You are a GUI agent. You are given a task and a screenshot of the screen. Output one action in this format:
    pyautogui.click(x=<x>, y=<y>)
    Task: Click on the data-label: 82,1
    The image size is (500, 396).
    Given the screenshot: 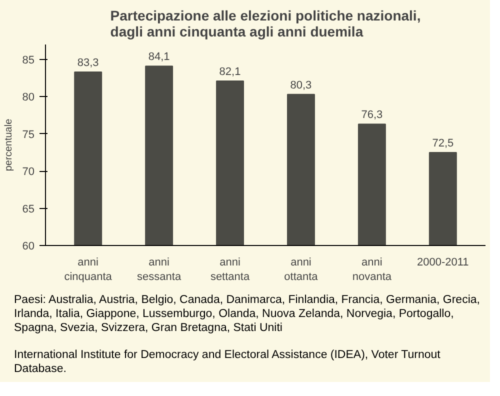 What is the action you would take?
    pyautogui.click(x=230, y=72)
    